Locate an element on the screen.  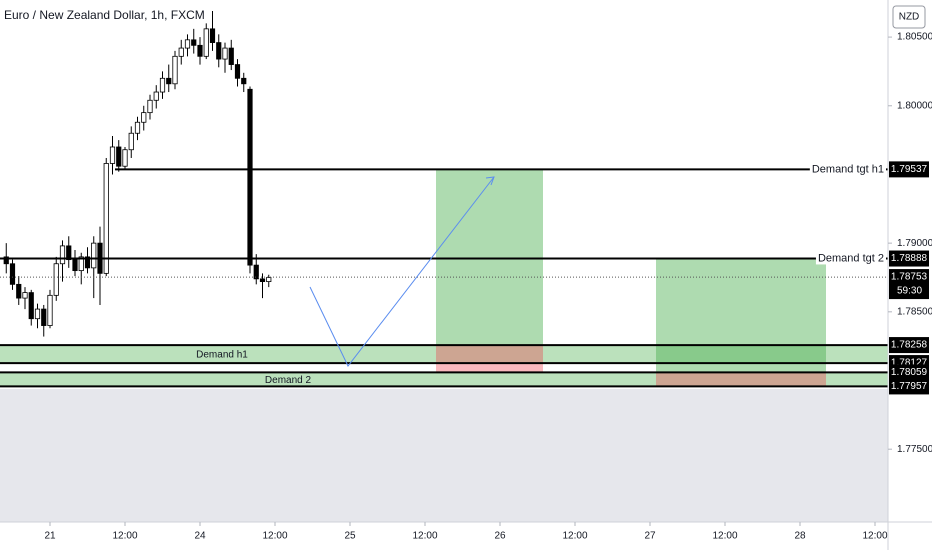
y-tick-label: 1.80000 is located at coordinates (914, 105).